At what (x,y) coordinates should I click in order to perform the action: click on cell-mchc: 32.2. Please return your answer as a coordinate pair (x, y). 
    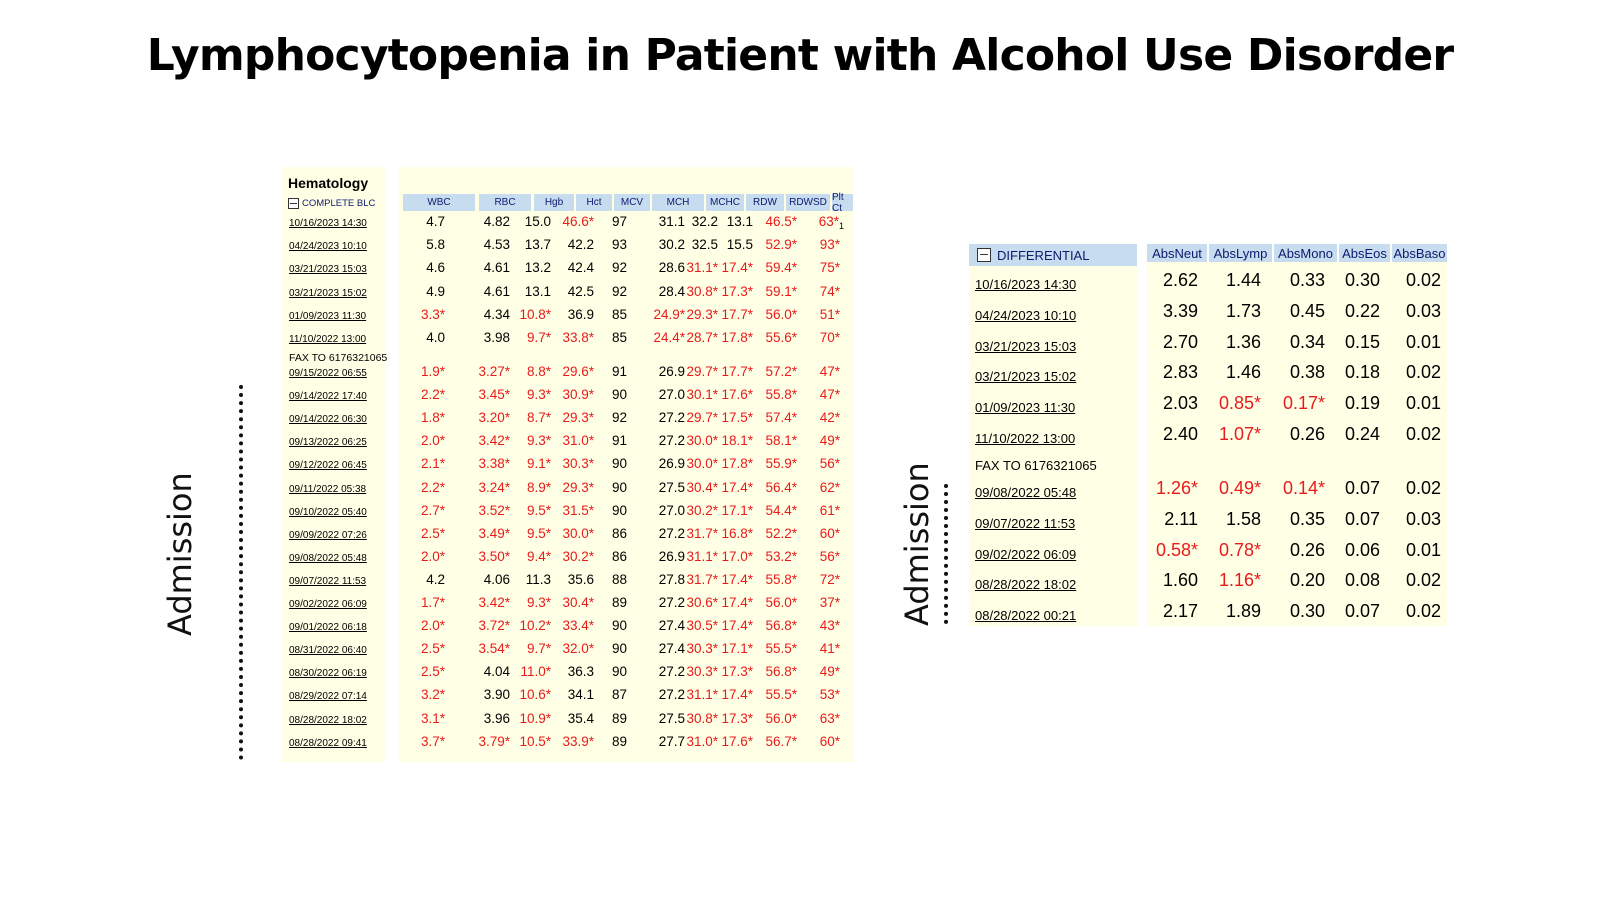
    Looking at the image, I should click on (705, 221).